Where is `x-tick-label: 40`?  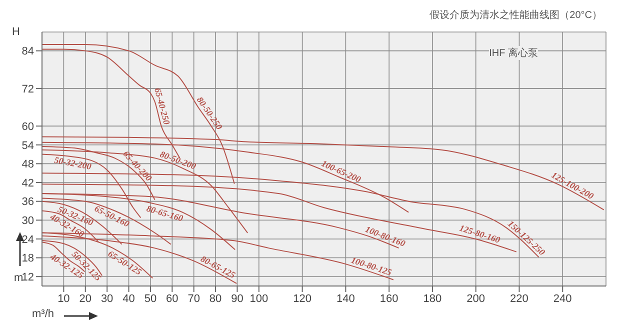 x-tick-label: 40 is located at coordinates (128, 298).